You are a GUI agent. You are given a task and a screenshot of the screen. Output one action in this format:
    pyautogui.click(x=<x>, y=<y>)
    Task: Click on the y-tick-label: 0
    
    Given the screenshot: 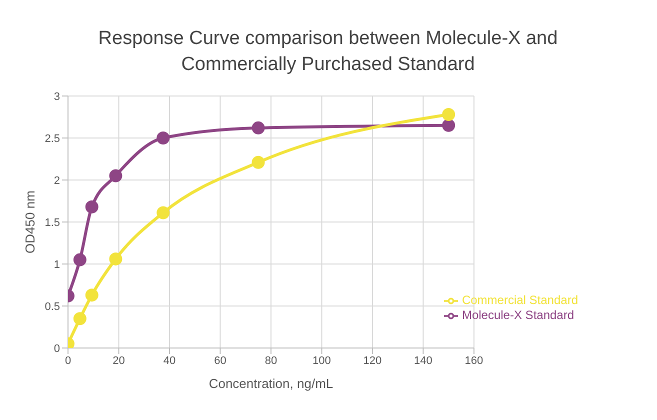 What is the action you would take?
    pyautogui.click(x=57, y=348)
    